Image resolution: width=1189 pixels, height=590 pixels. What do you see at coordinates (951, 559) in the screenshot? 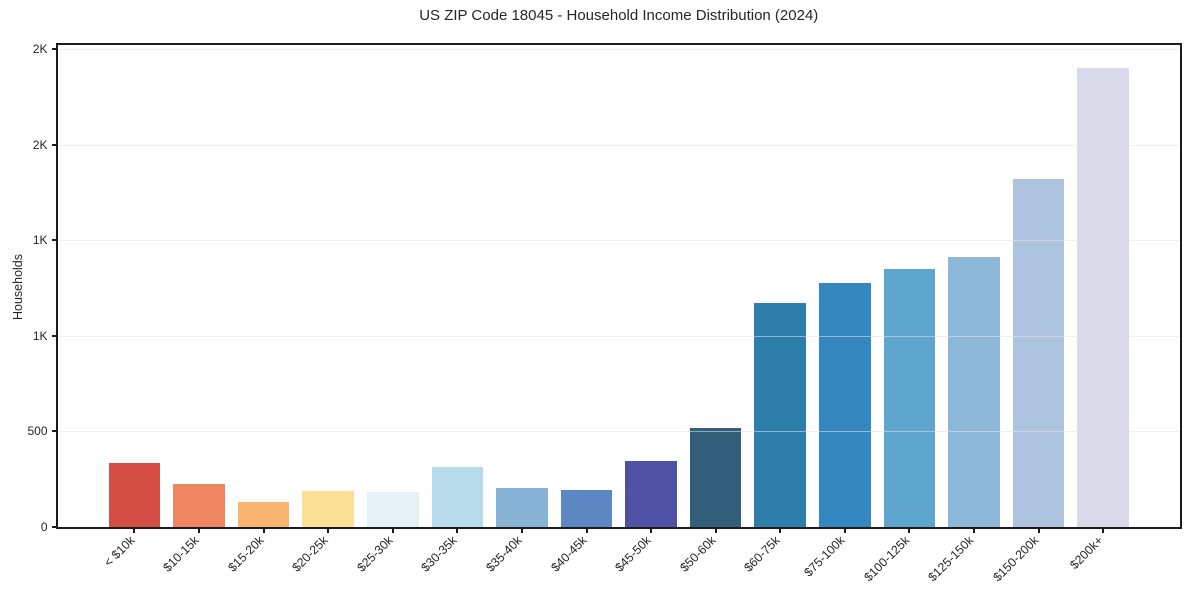
I see `x-tick-label: $125-150k` at bounding box center [951, 559].